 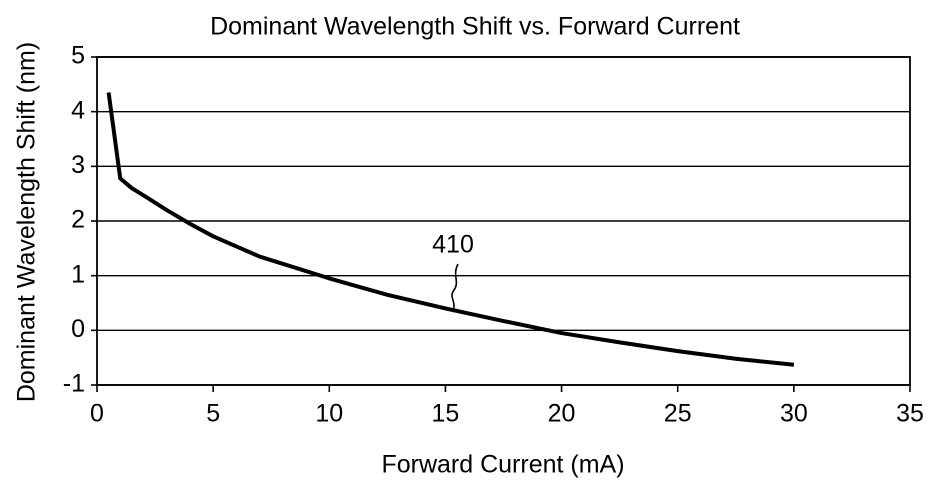 I want to click on y-axis-label: Dominant Wavelength Shift (nm), so click(x=27, y=222).